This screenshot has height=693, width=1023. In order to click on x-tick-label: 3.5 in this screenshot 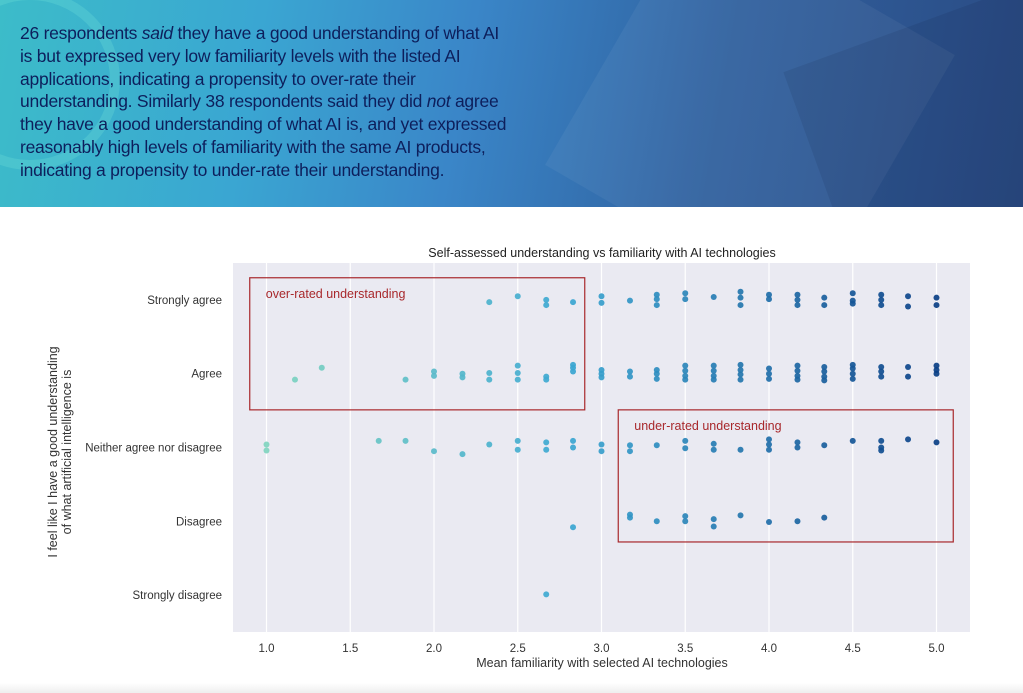, I will do `click(685, 649)`.